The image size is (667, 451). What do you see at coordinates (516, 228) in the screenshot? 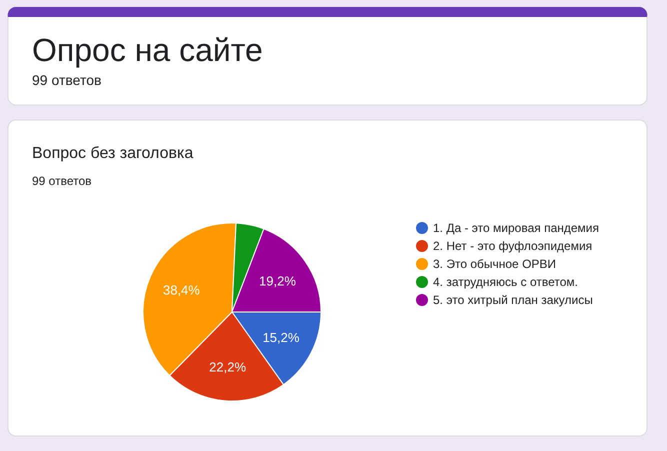
I see `legend-label: 1. Да - это мировая пандемия` at bounding box center [516, 228].